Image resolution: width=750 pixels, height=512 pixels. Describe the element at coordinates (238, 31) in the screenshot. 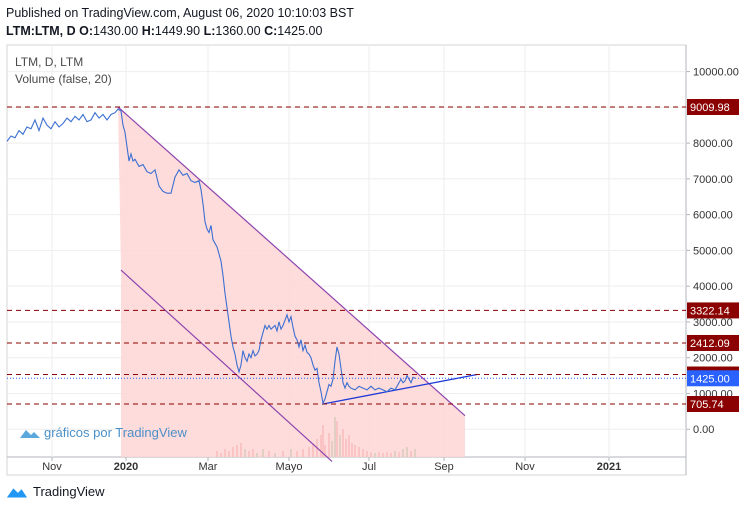

I see `low-value: 1360.00` at that location.